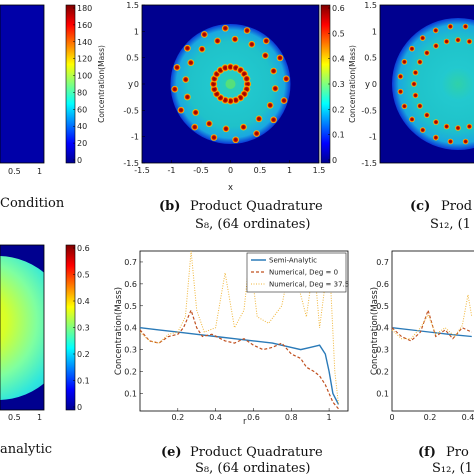 This screenshot has height=474, width=474. I want to click on panel-e-ytick: 0.2, so click(130, 372).